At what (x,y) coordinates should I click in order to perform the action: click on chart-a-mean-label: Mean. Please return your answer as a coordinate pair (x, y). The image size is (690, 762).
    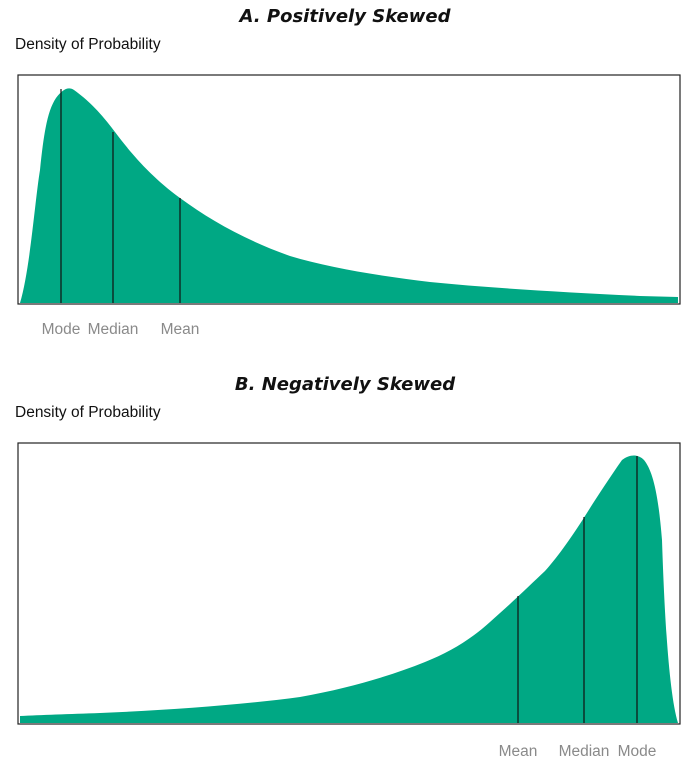
    Looking at the image, I should click on (180, 329).